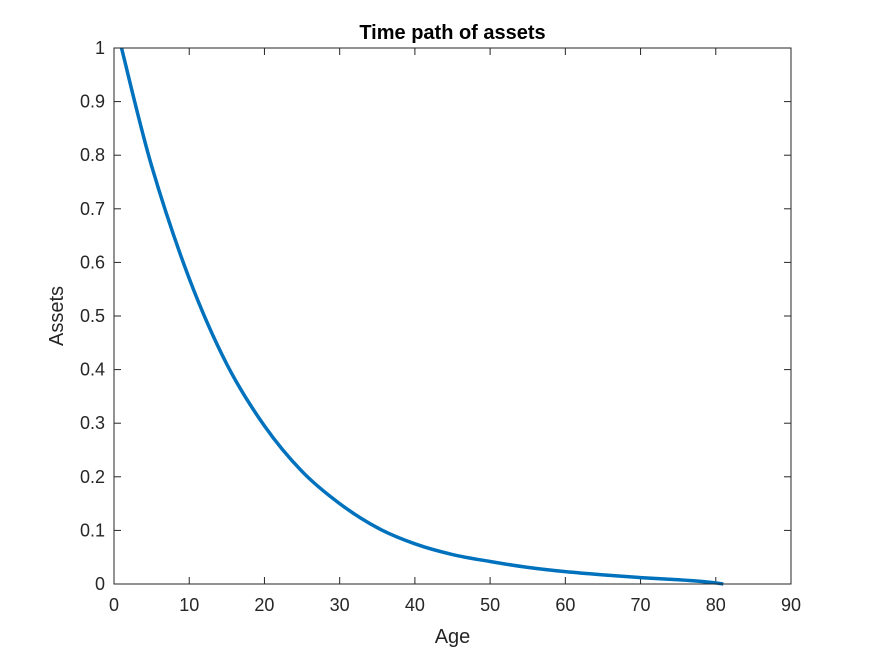  What do you see at coordinates (92, 423) in the screenshot?
I see `y-tick-label: 0.3` at bounding box center [92, 423].